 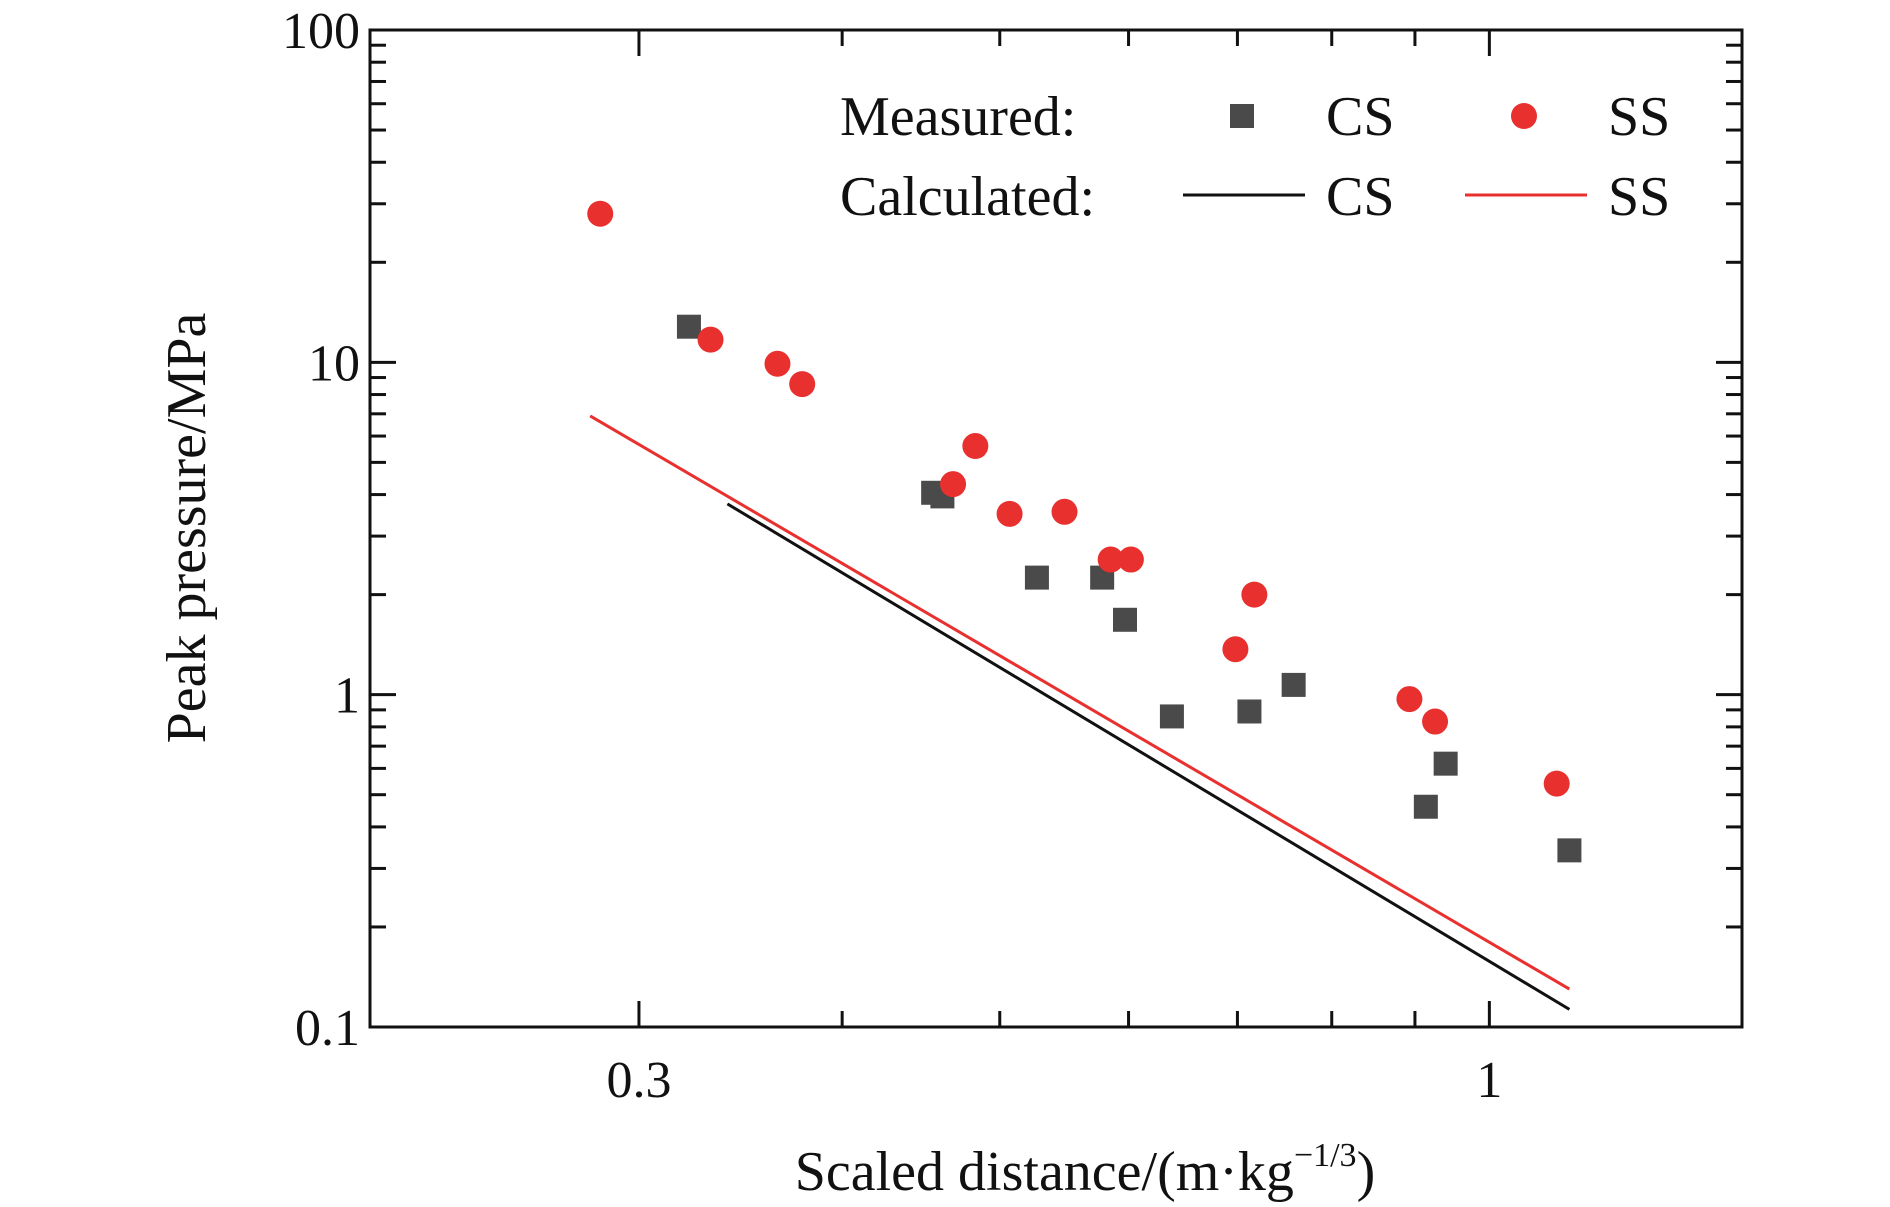 What do you see at coordinates (327, 1028) in the screenshot?
I see `y-tick-label: 0.1` at bounding box center [327, 1028].